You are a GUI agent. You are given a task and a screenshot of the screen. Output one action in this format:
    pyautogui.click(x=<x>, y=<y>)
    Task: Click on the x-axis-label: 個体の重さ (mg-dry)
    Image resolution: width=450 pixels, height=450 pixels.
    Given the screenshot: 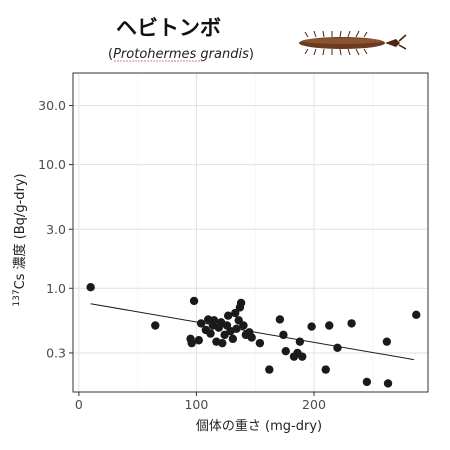 What is the action you would take?
    pyautogui.click(x=259, y=426)
    